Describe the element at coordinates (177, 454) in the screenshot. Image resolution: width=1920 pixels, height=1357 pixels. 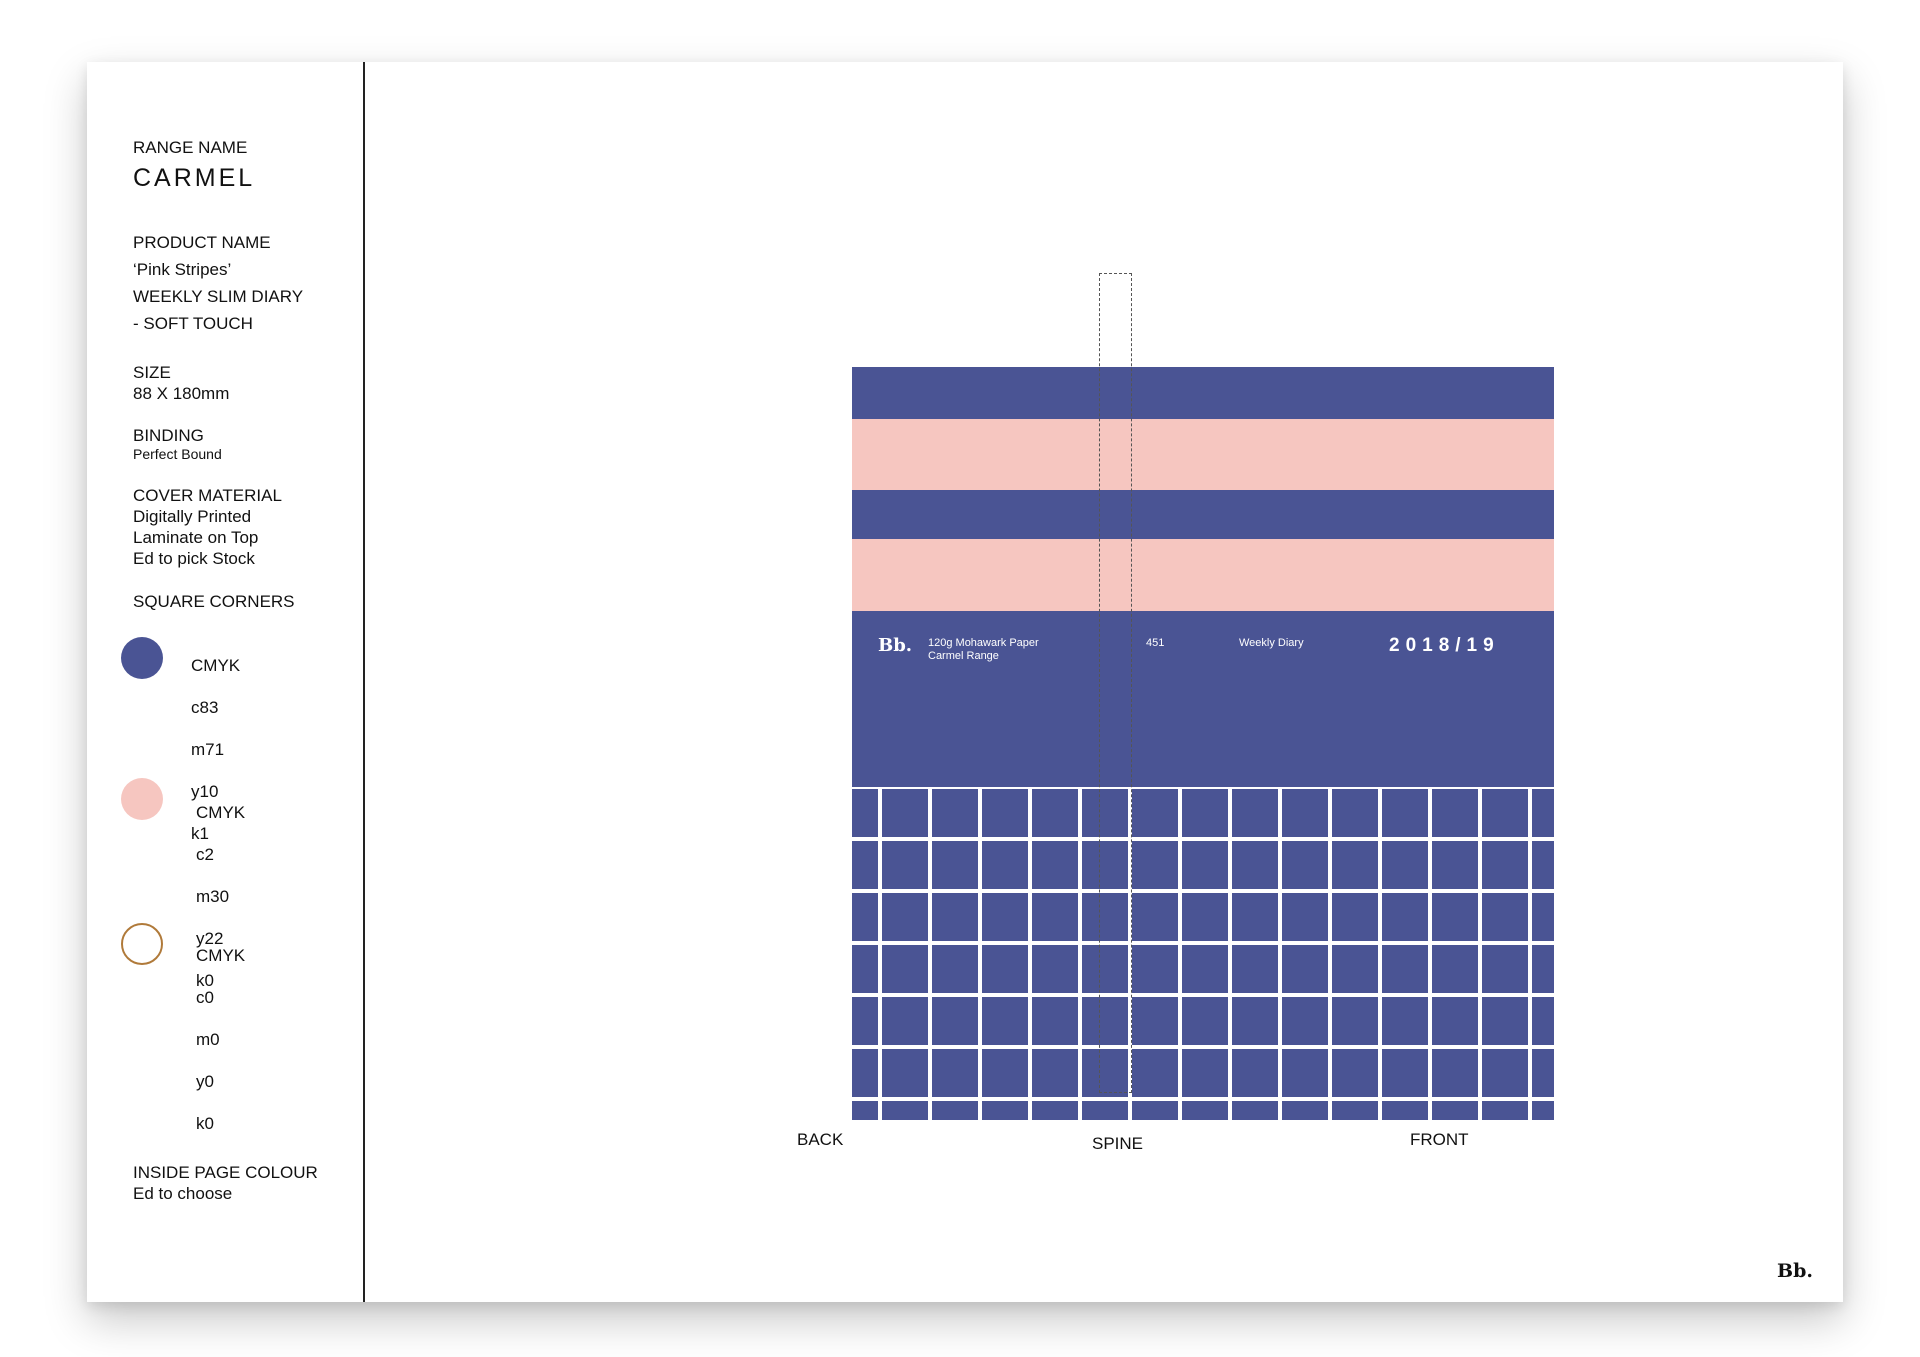
I see `binding-value: Perfect Bound` at that location.